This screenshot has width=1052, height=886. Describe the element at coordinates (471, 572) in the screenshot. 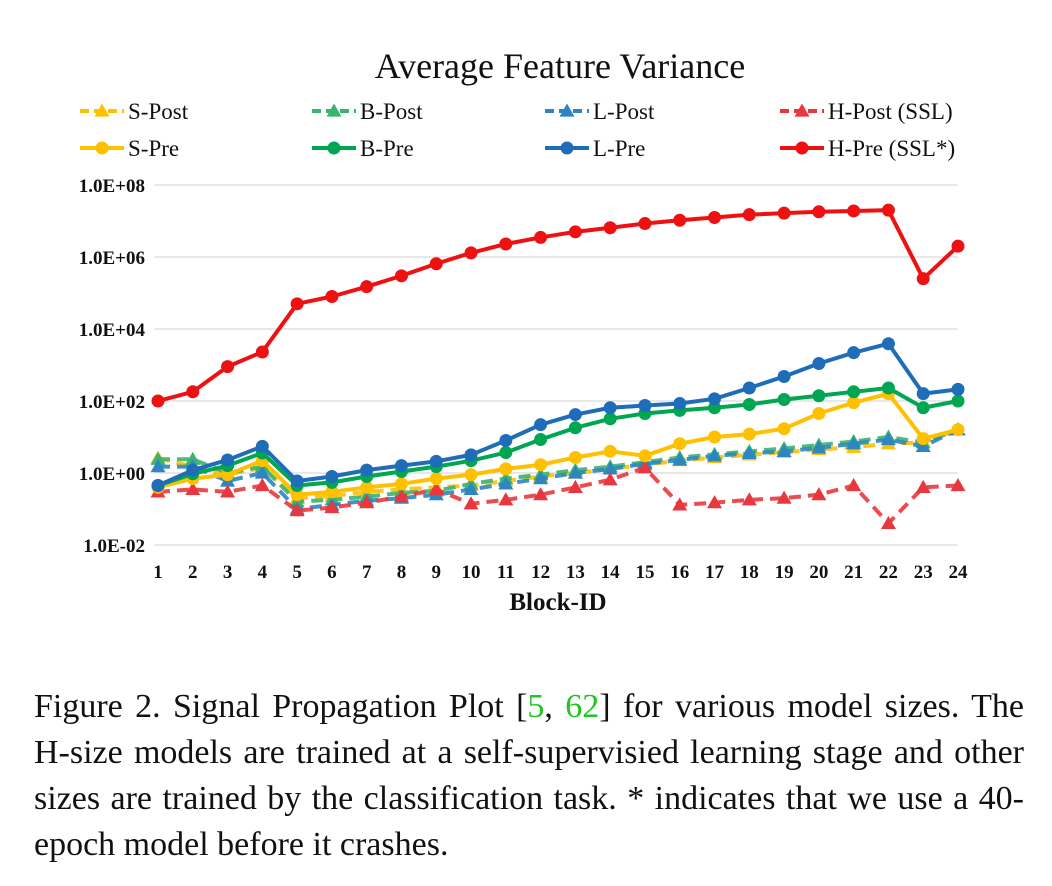

I see `x-tick-label: 10` at that location.